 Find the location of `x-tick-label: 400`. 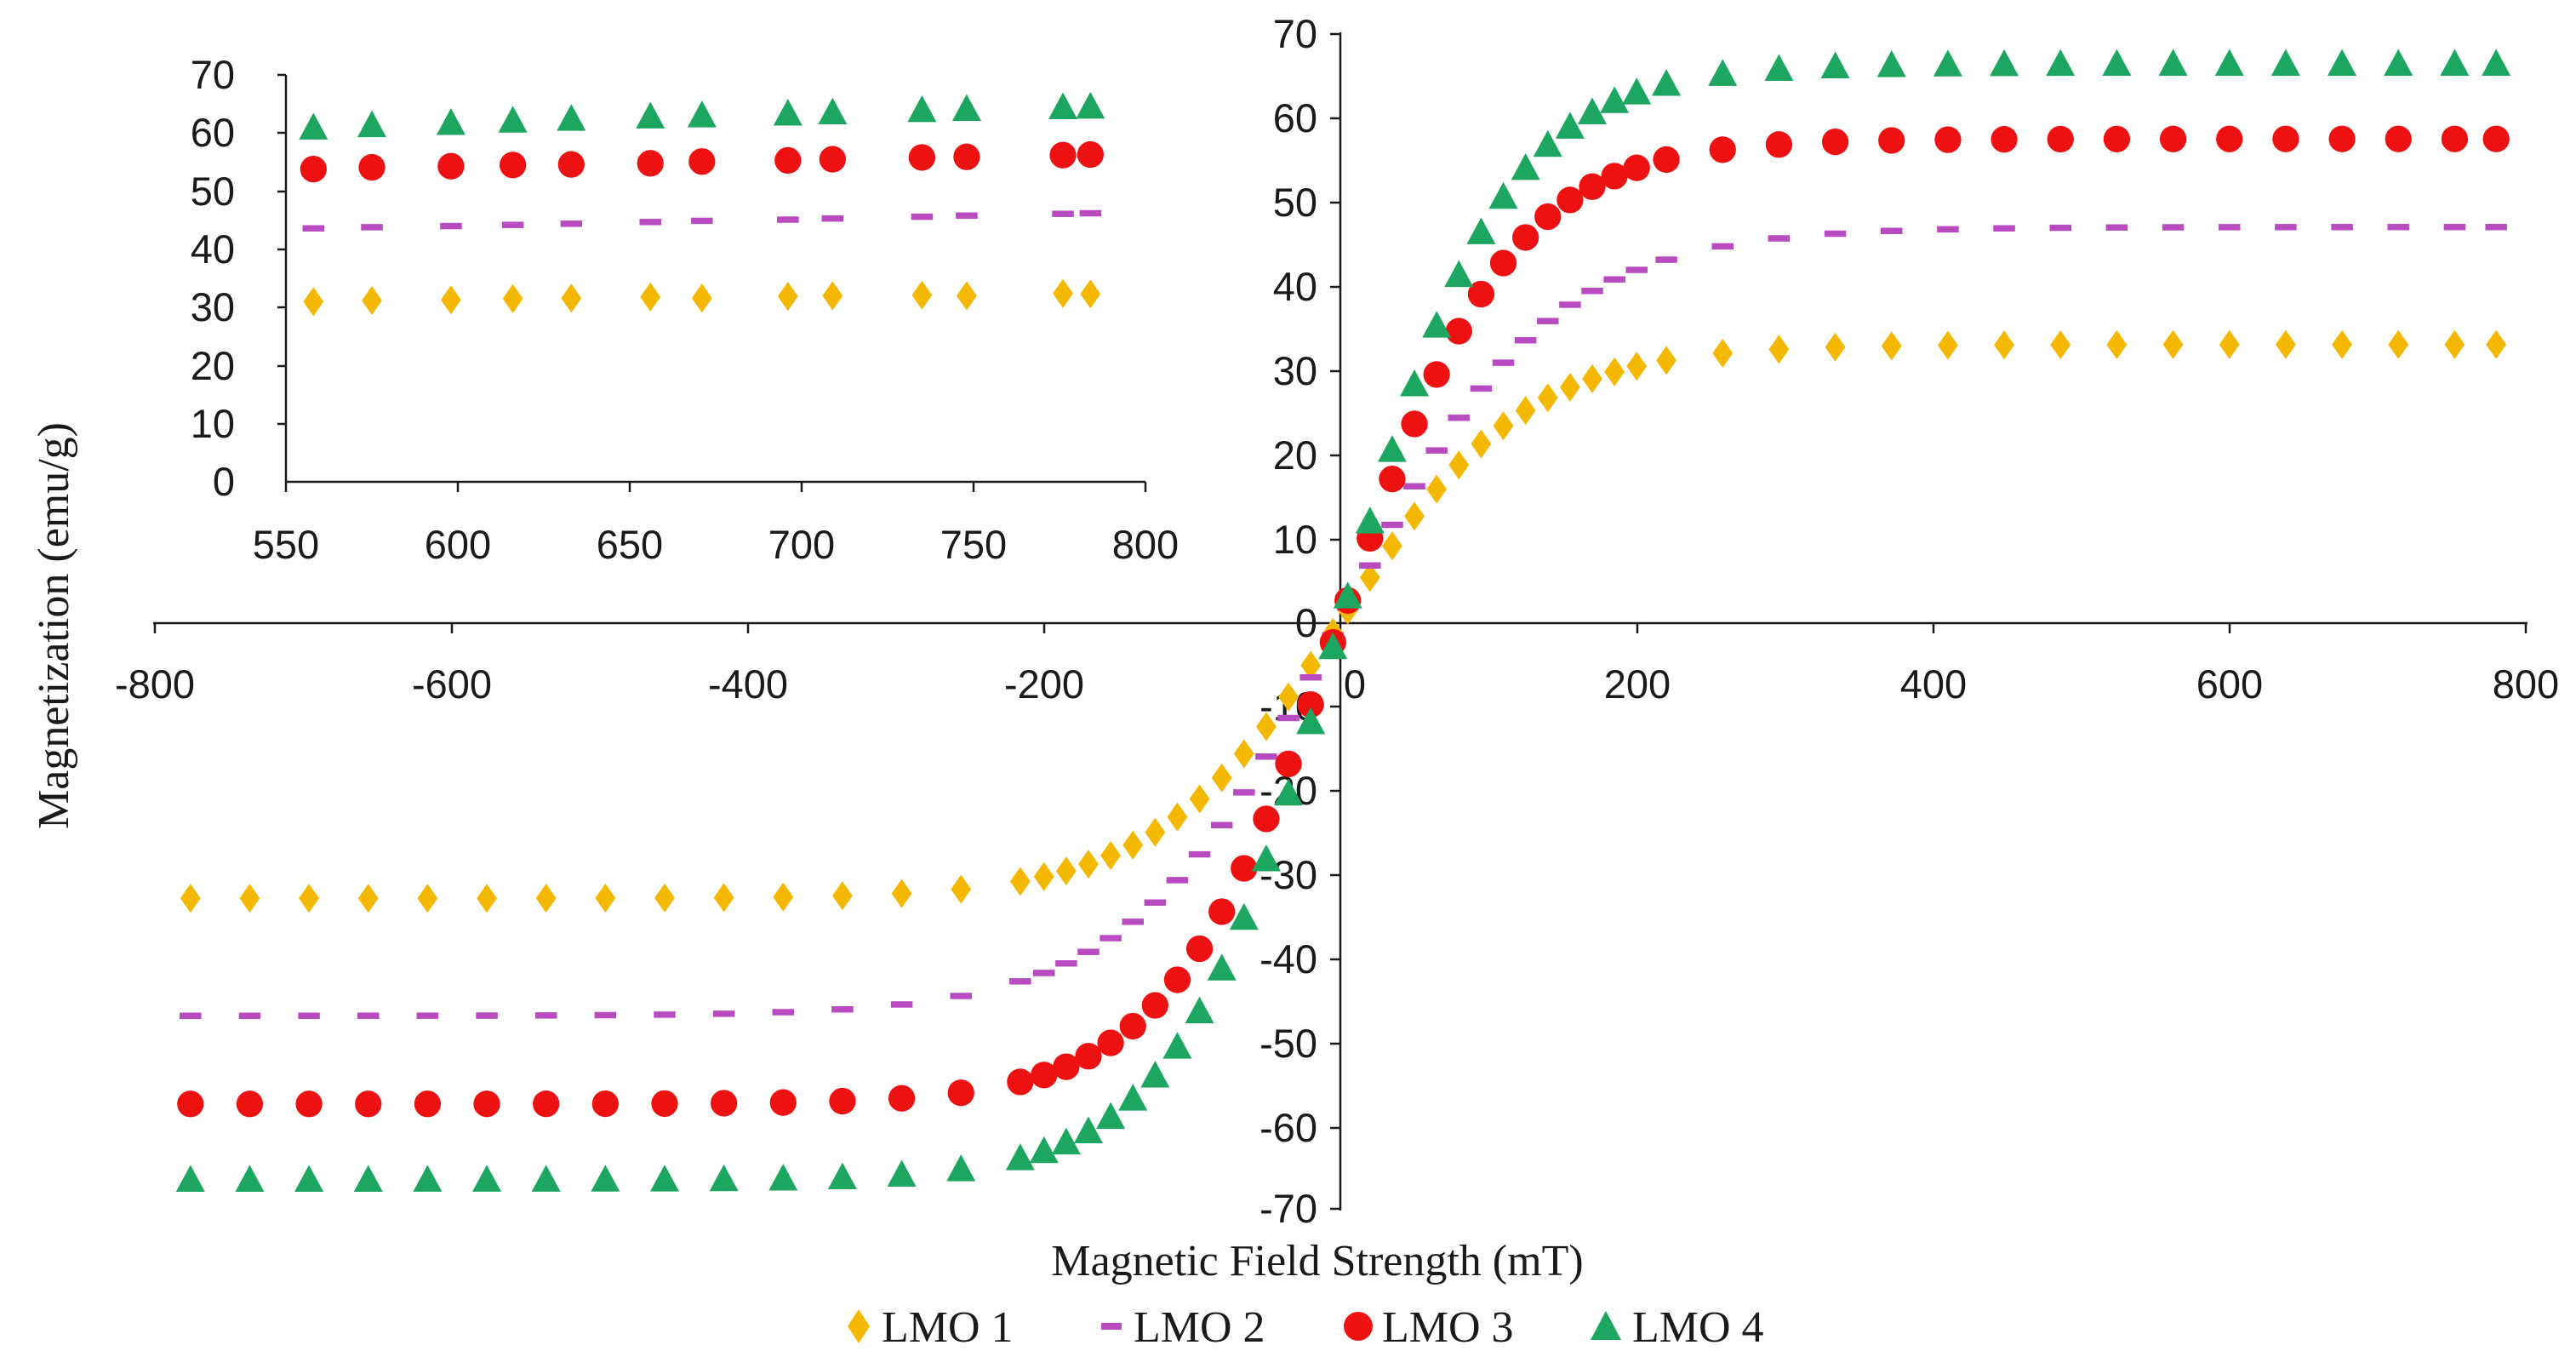

x-tick-label: 400 is located at coordinates (1933, 684).